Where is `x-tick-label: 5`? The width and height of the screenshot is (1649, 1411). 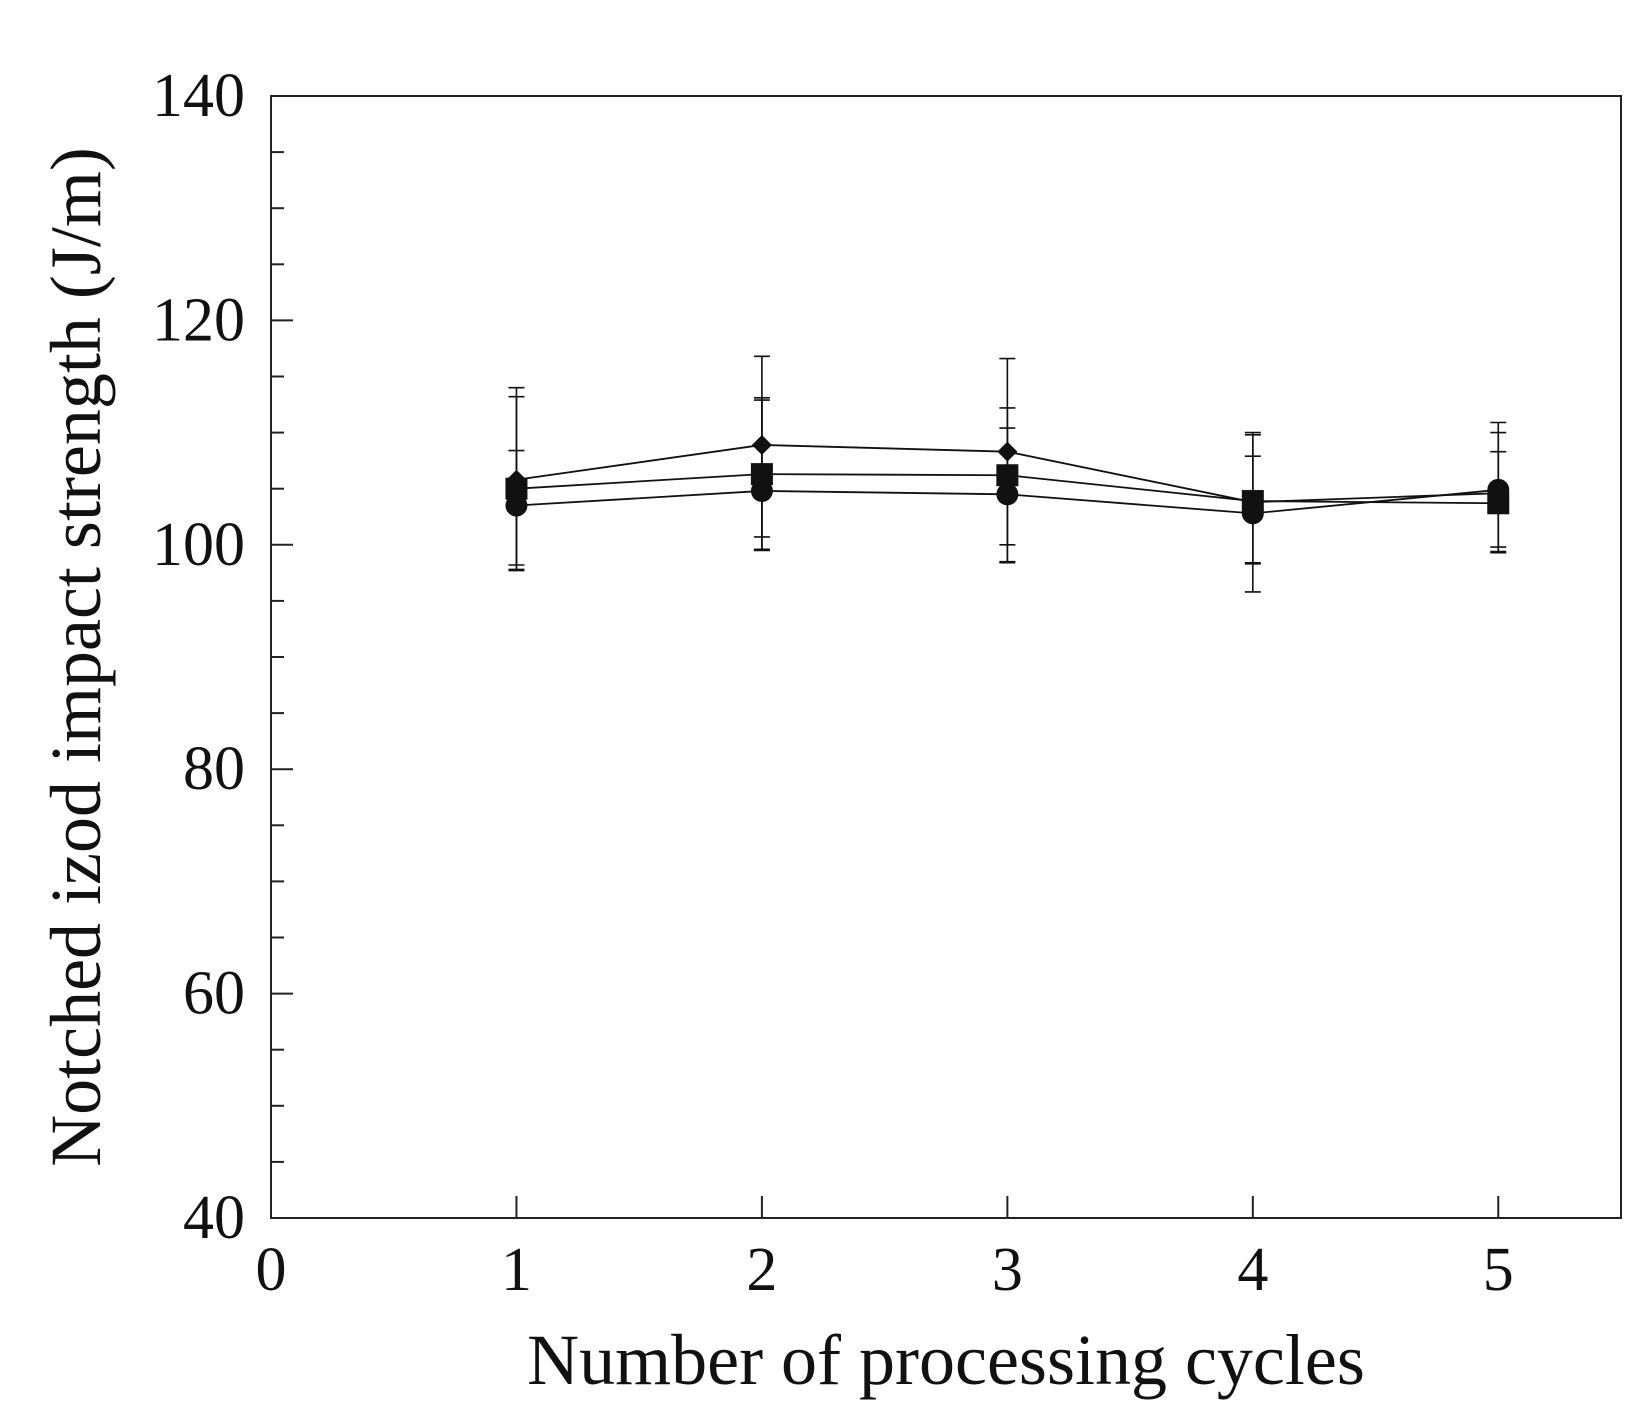 x-tick-label: 5 is located at coordinates (1498, 1270).